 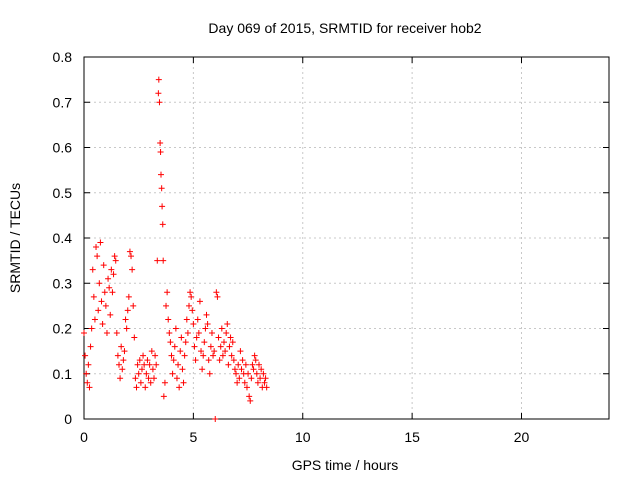 What do you see at coordinates (63, 329) in the screenshot?
I see `y-tick-label: 0.2` at bounding box center [63, 329].